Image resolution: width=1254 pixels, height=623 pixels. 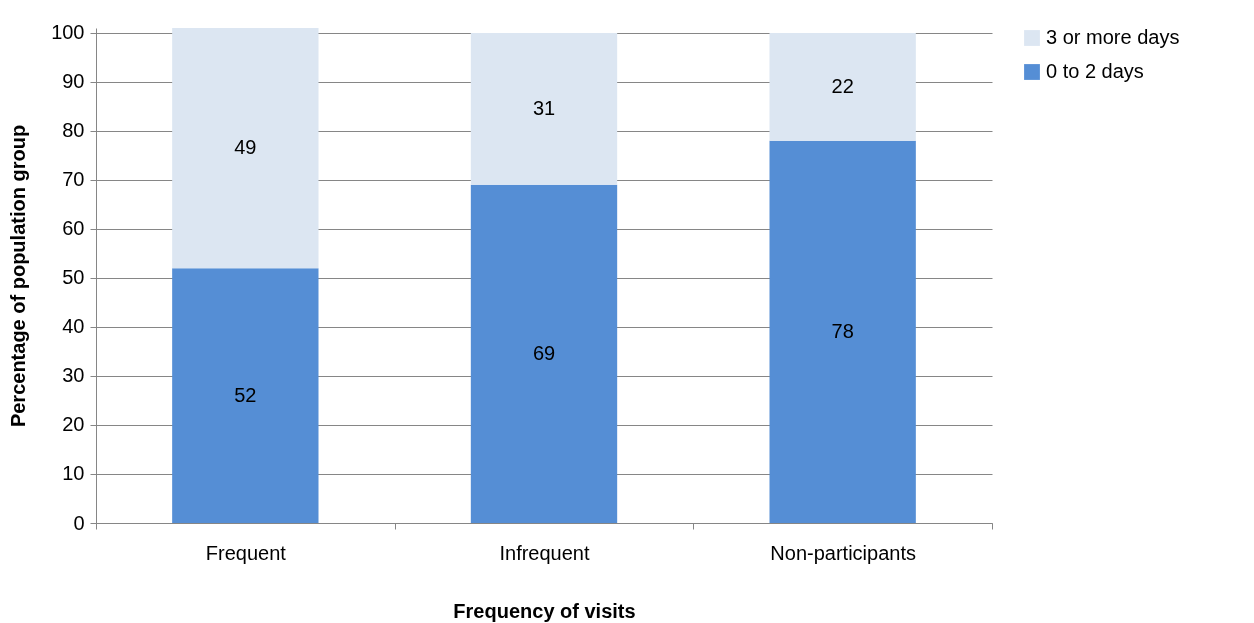 What do you see at coordinates (1095, 71) in the screenshot?
I see `legend-label: 0 to 2 days` at bounding box center [1095, 71].